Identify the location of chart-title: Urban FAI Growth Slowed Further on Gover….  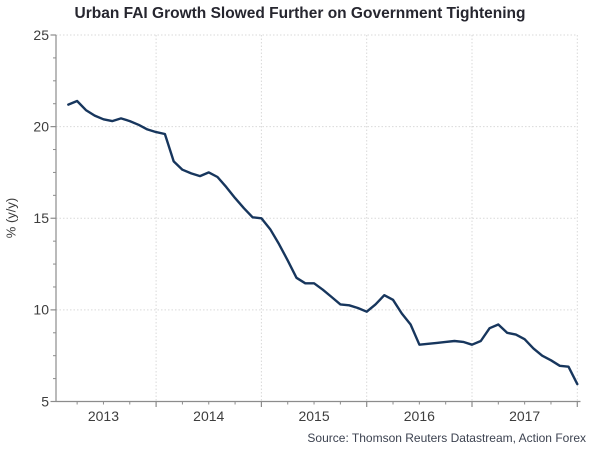
(300, 13).